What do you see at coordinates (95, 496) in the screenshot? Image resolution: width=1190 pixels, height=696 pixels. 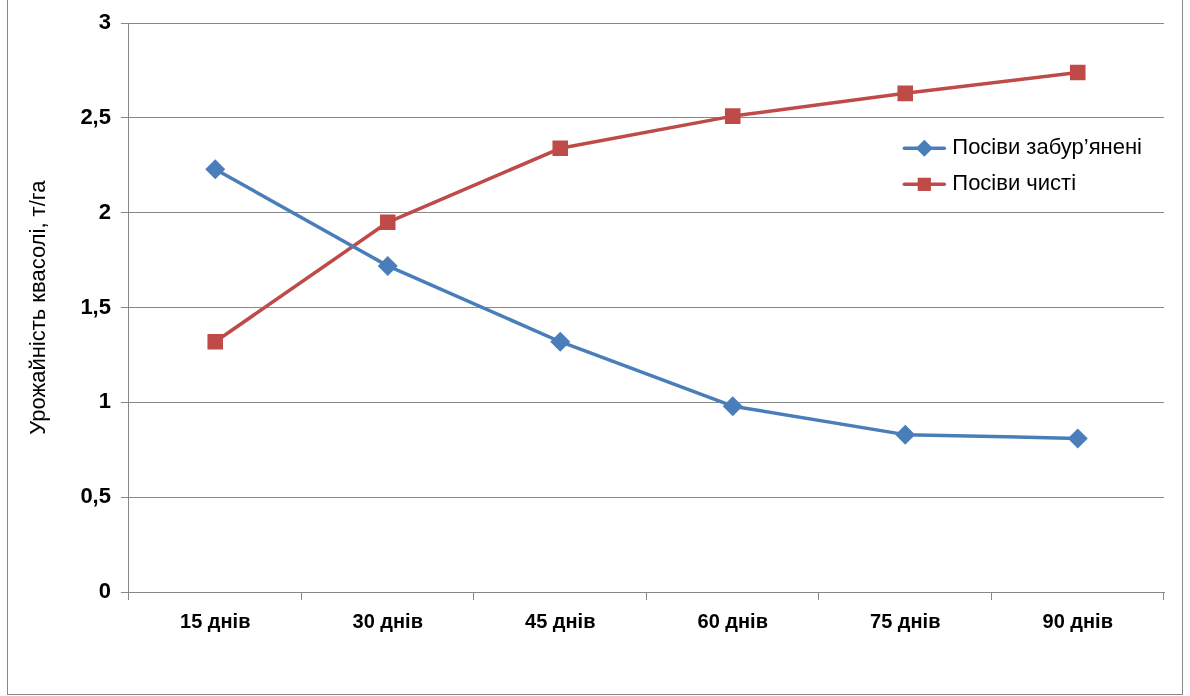 I see `y-tick-label: 0,5` at bounding box center [95, 496].